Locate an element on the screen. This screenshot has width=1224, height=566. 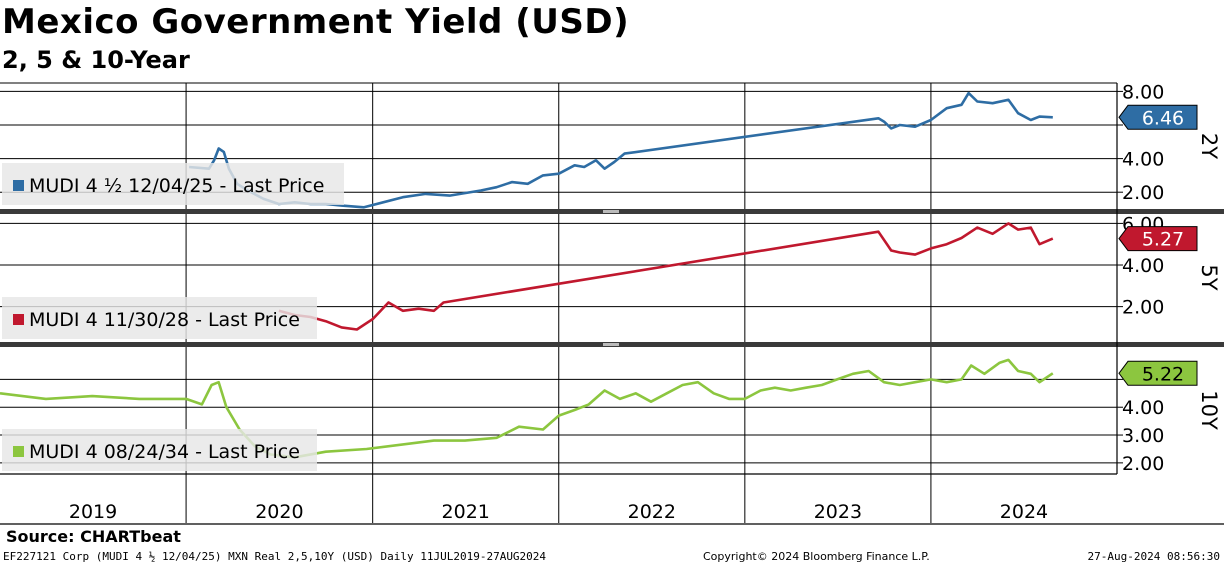
chart-title: Mexico Government Yield (USD) is located at coordinates (316, 22).